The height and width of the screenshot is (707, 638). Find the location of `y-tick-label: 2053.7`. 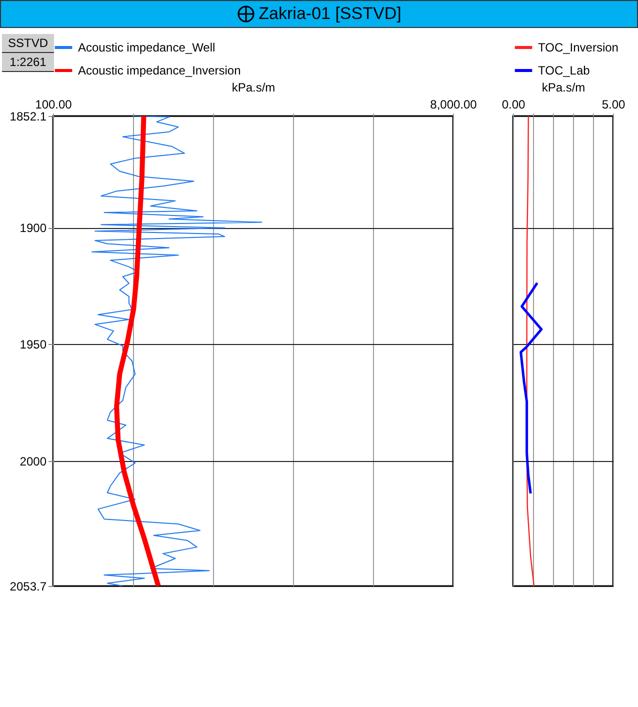

y-tick-label: 2053.7 is located at coordinates (28, 587).